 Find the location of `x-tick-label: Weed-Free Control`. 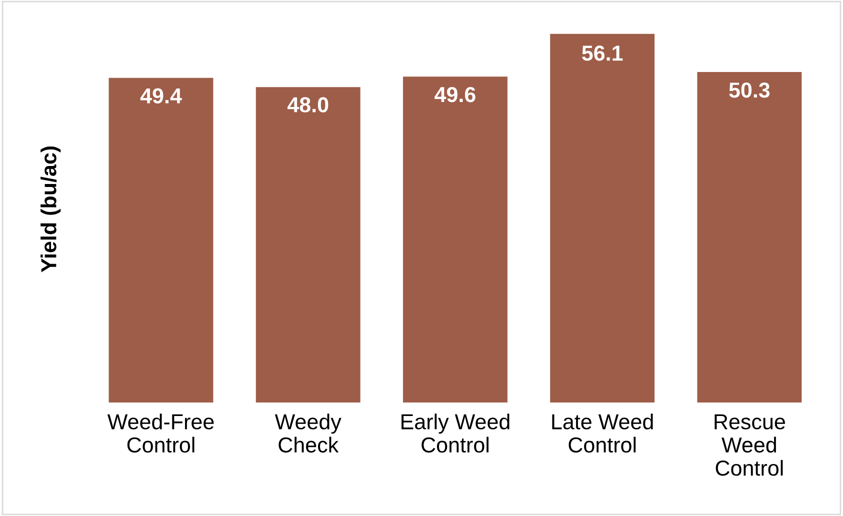

x-tick-label: Weed-Free Control is located at coordinates (160, 433).